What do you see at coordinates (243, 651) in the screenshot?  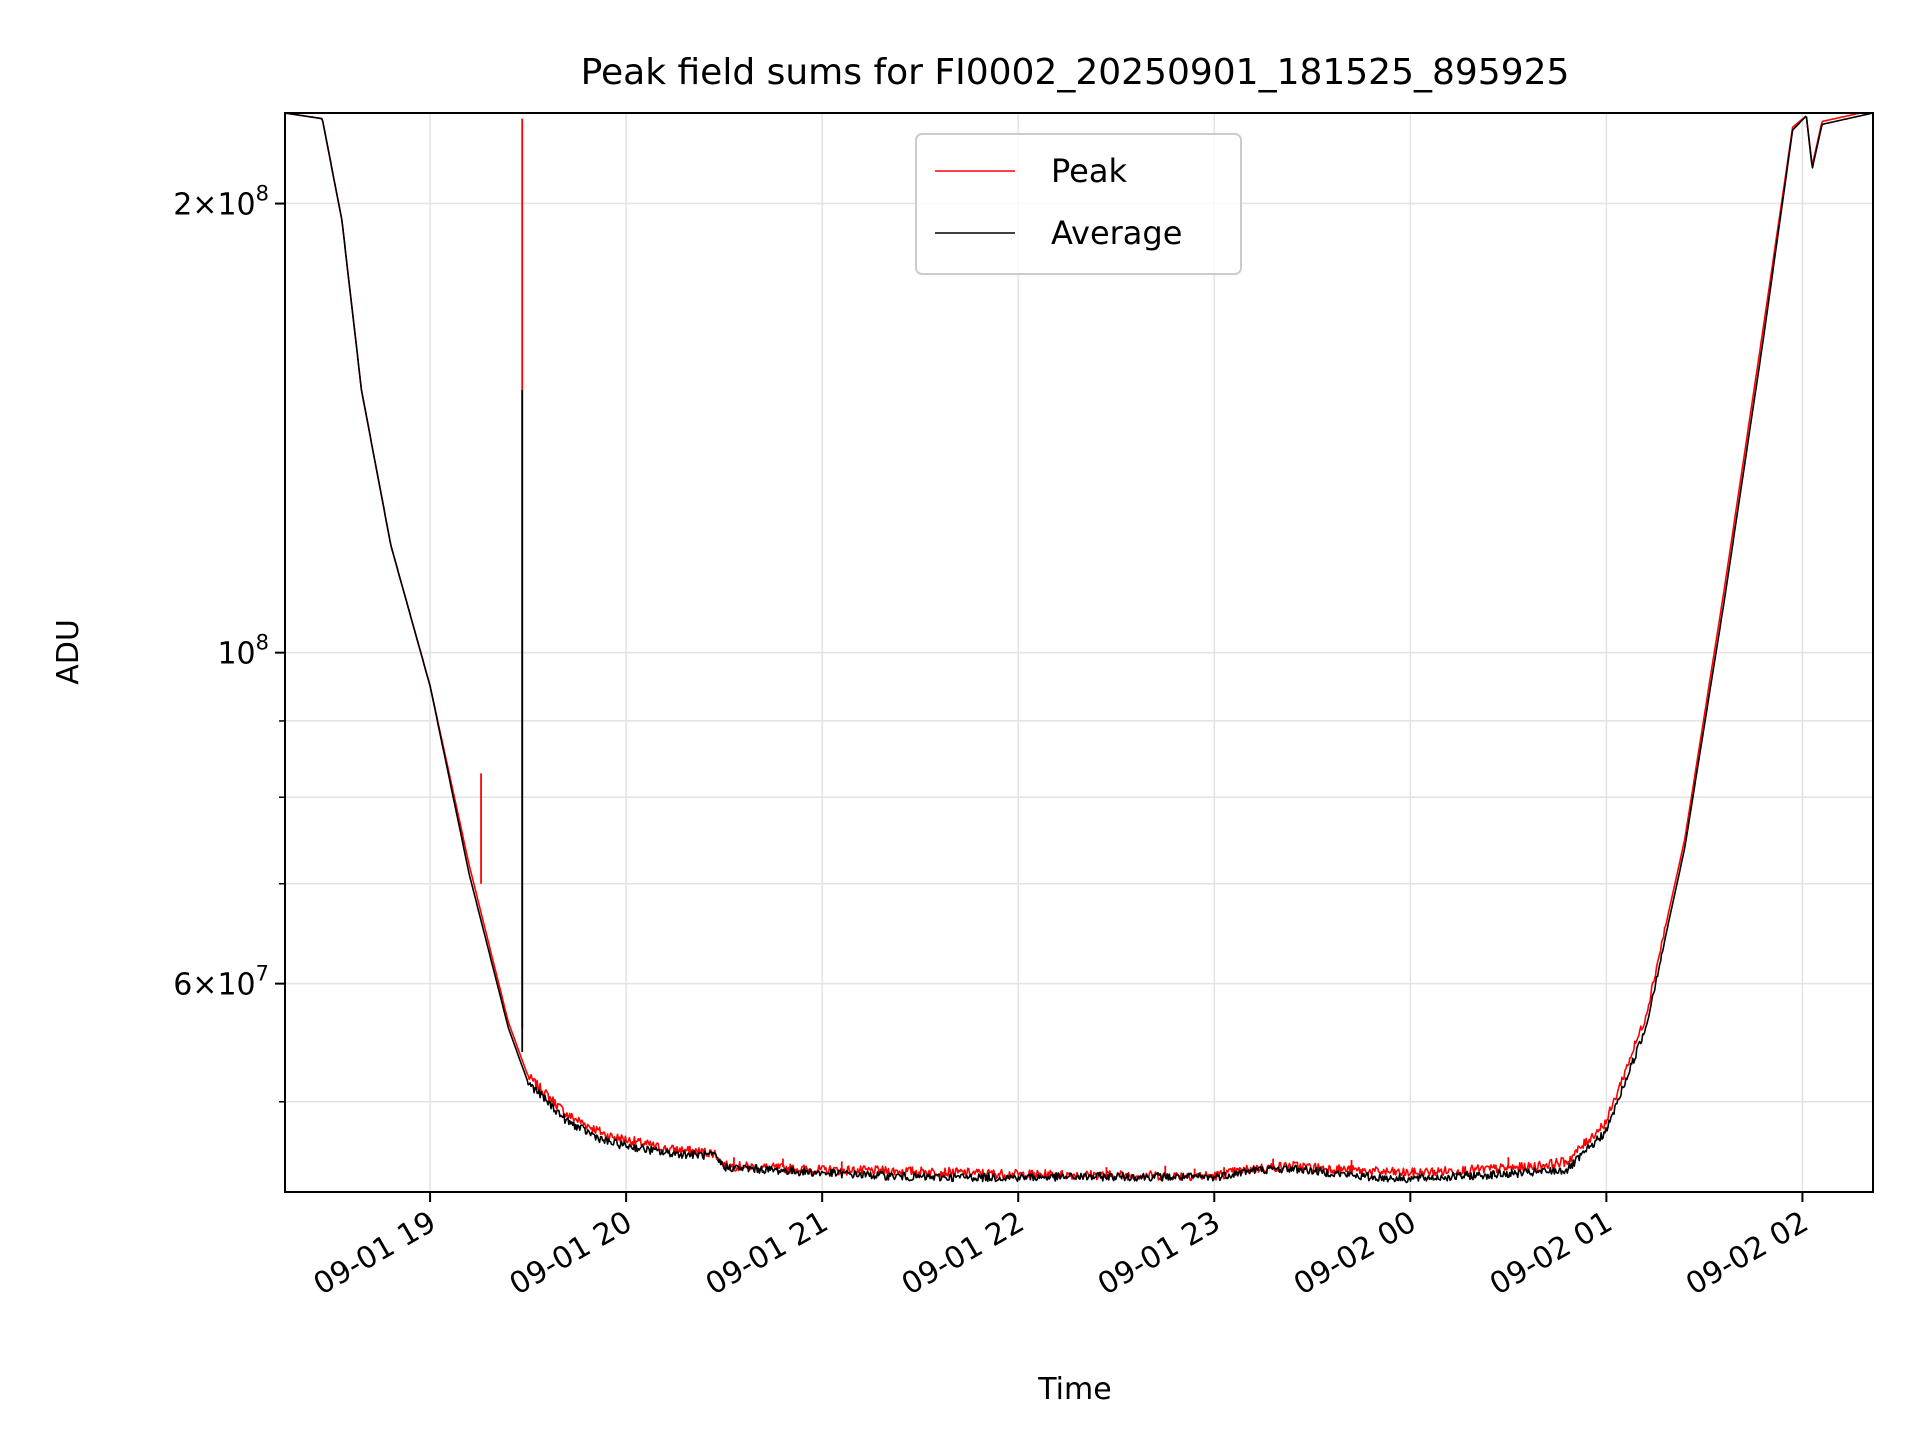 I see `y-tick-label: 108` at bounding box center [243, 651].